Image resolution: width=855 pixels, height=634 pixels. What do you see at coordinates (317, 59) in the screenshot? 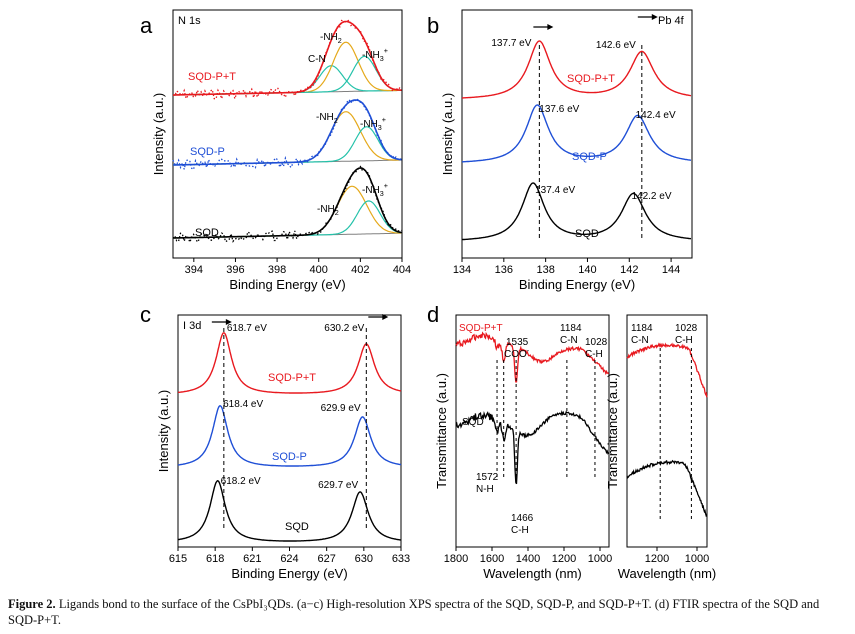
I see `panel-a-peak-label: C-N` at bounding box center [317, 59].